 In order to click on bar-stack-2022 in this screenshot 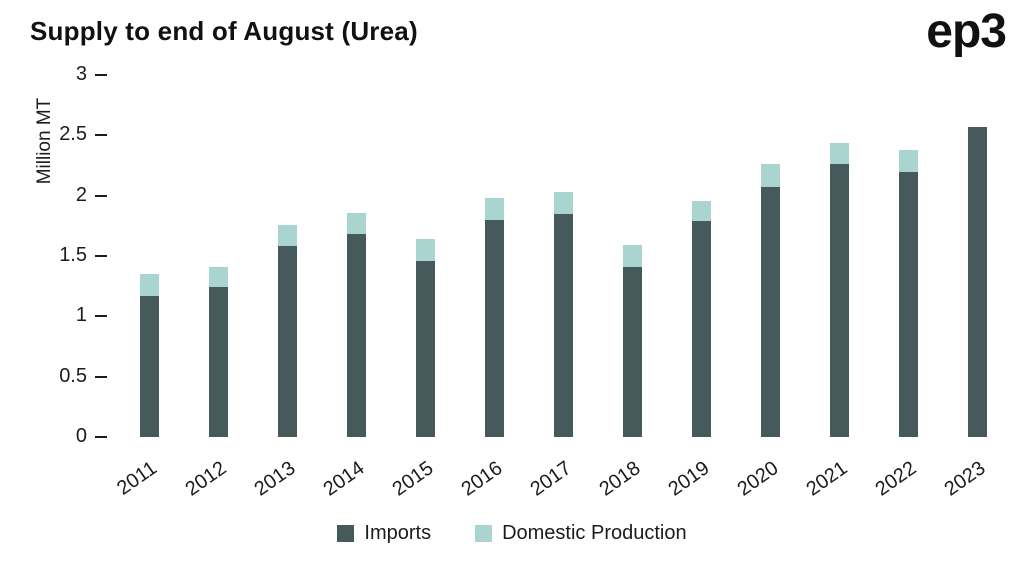, I will do `click(908, 293)`.